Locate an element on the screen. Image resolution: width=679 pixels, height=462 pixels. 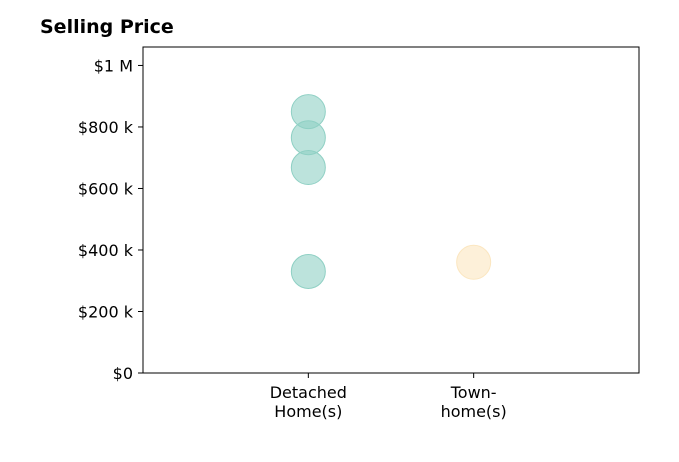
y-tick-label: $1 M is located at coordinates (113, 65).